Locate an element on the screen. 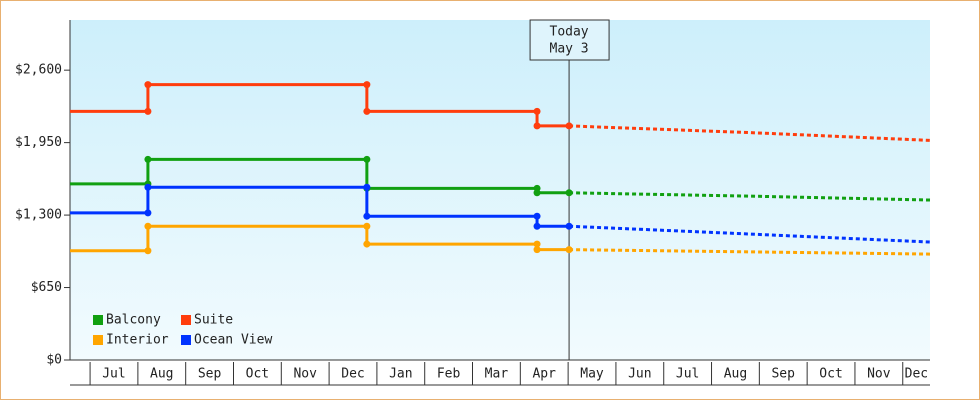  x-tick-label: Jan is located at coordinates (400, 374).